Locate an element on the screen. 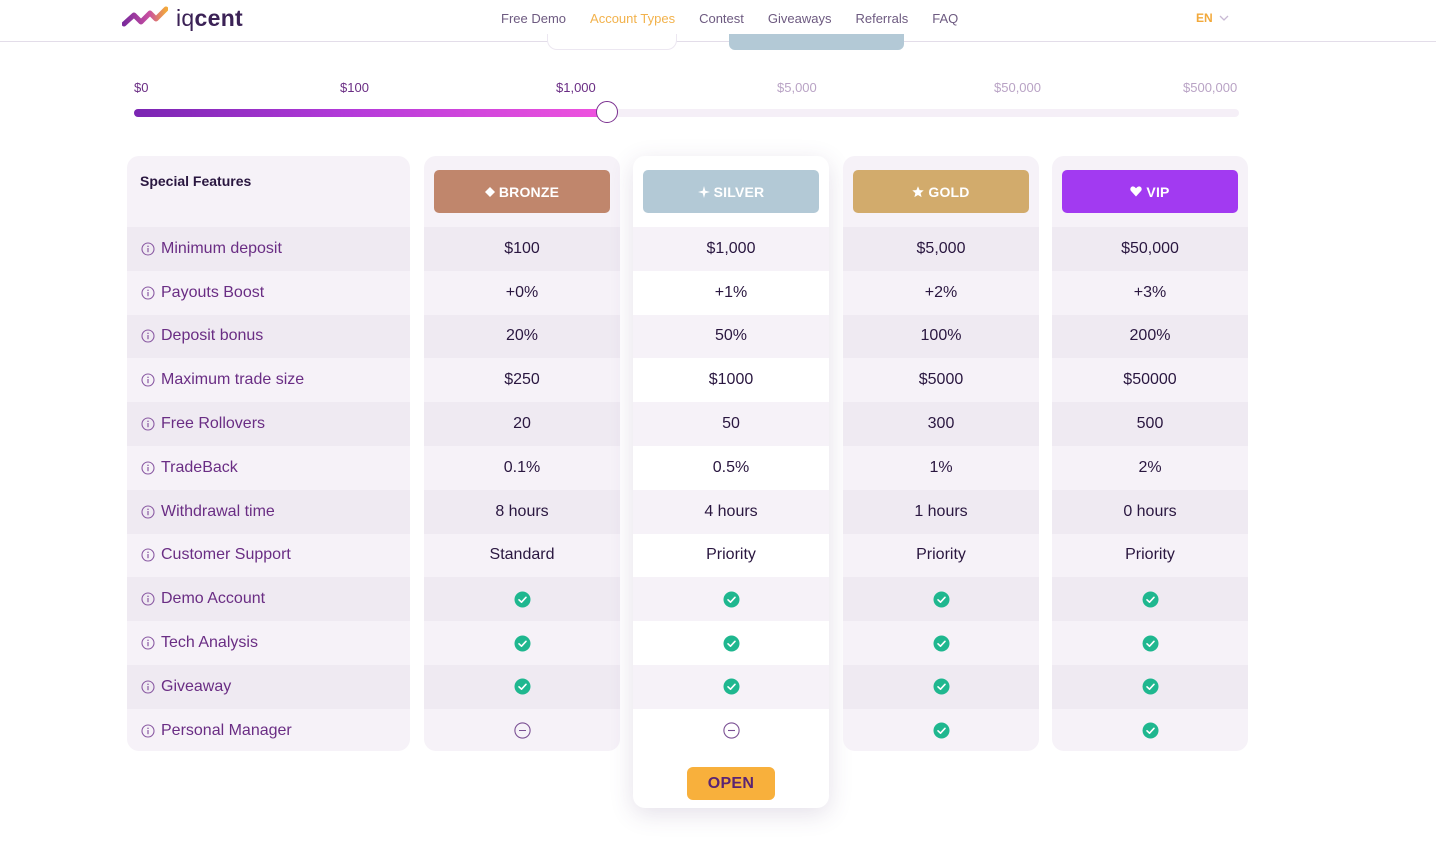 This screenshot has width=1436, height=853. star-icon is located at coordinates (918, 191).